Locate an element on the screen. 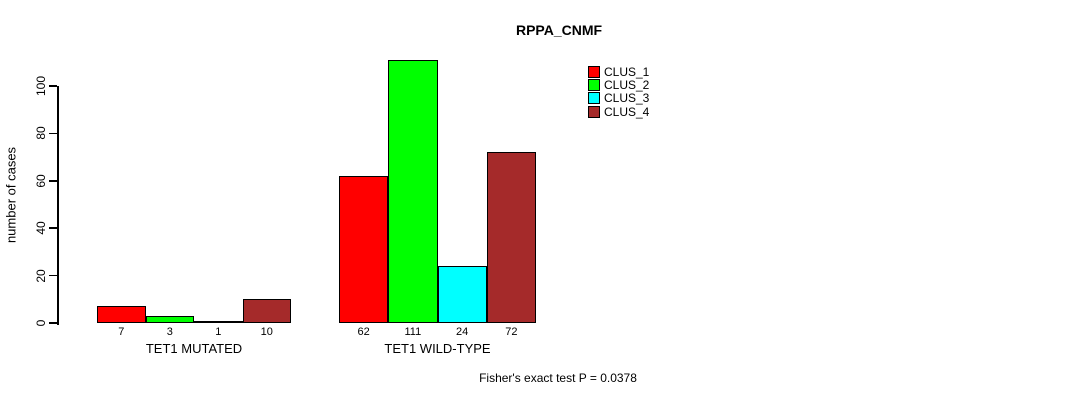  chart-title: RPPA_CNMF is located at coordinates (559, 30).